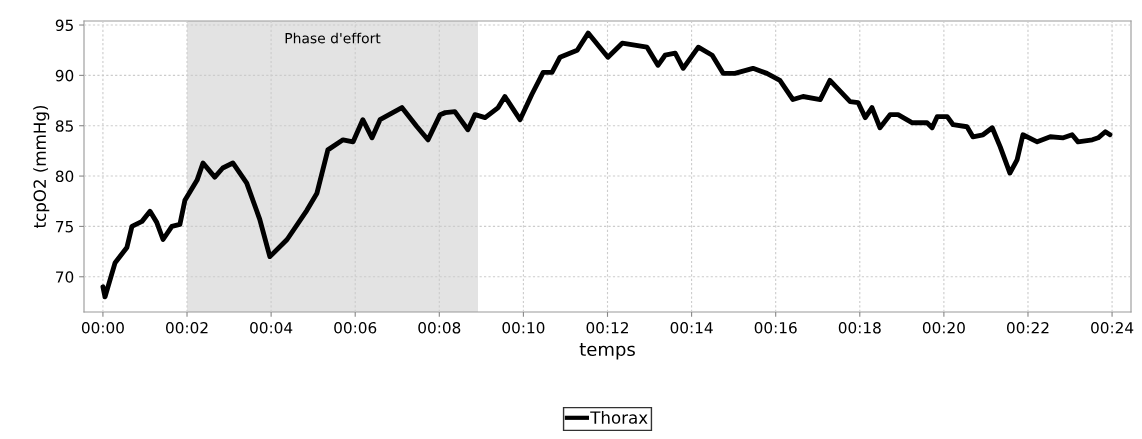 The height and width of the screenshot is (439, 1142). What do you see at coordinates (1112, 327) in the screenshot?
I see `x-tick-label: 00:24` at bounding box center [1112, 327].